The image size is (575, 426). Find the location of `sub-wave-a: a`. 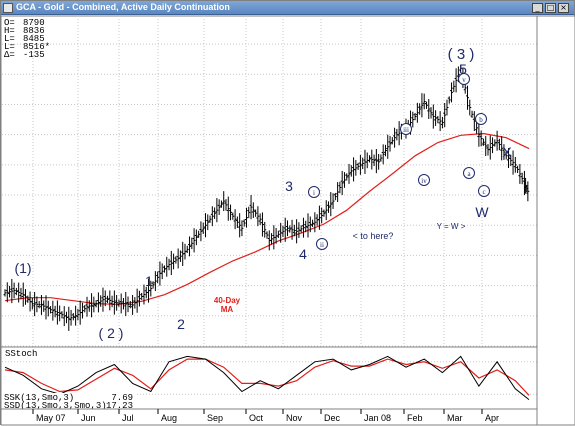

sub-wave-a: a is located at coordinates (469, 174).